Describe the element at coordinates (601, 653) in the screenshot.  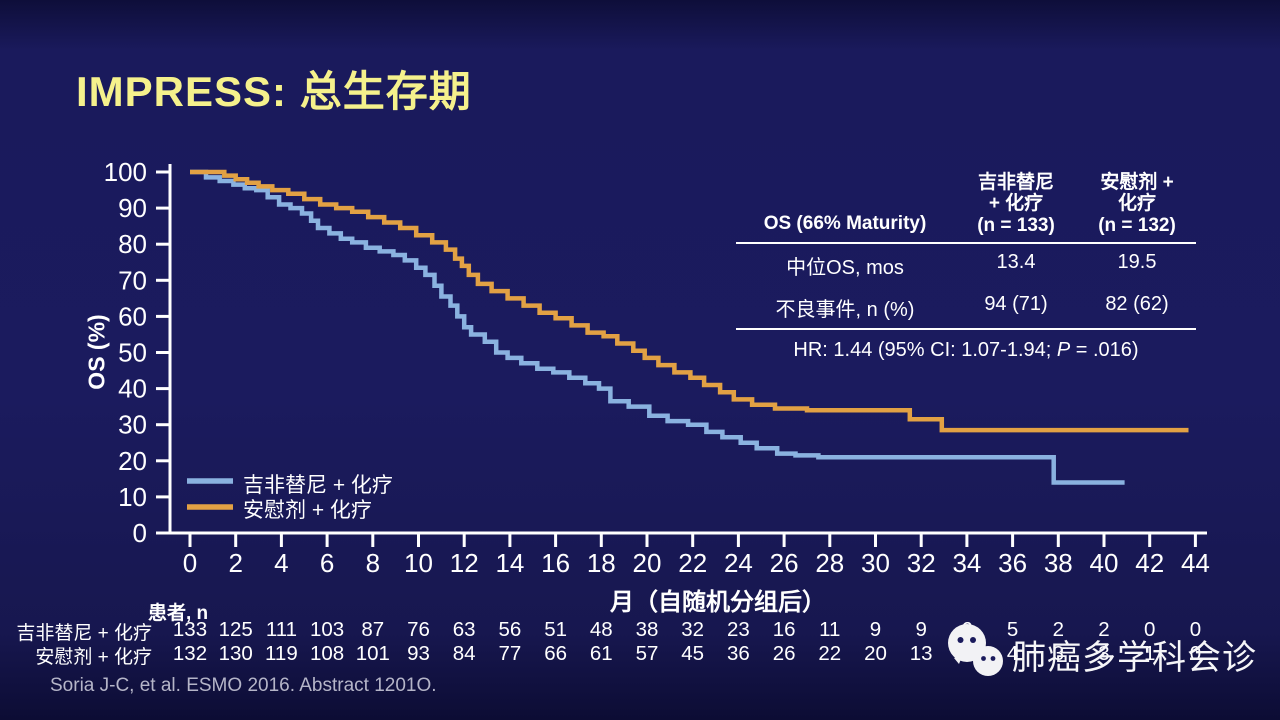
I see `at-risk-count: 61` at that location.